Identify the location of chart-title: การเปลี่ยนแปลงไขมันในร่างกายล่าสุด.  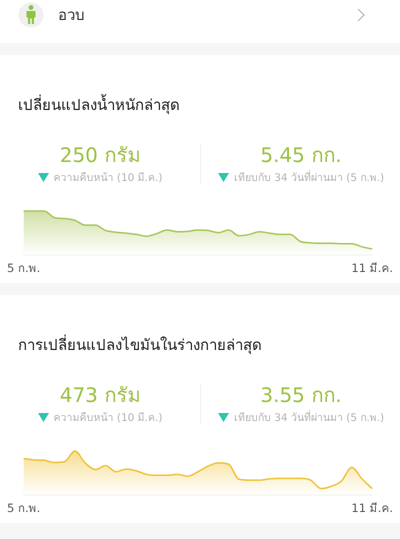
(140, 345).